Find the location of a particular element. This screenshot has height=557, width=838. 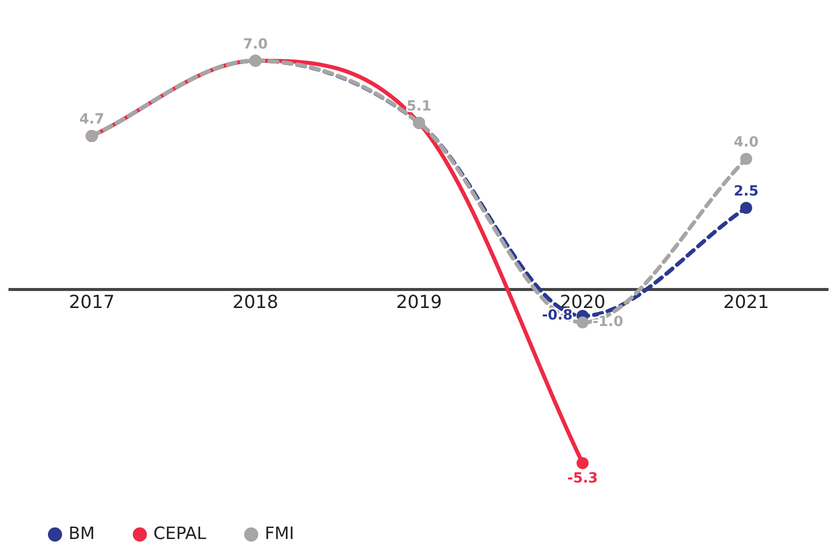

x-tick-label: 2021 is located at coordinates (746, 303).